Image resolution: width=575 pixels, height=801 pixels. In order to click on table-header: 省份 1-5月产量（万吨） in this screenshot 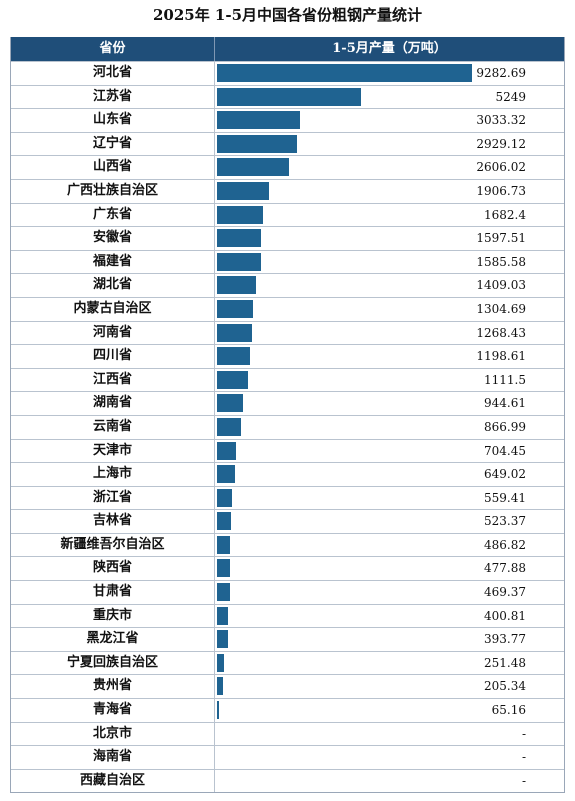, I will do `click(287, 49)`.